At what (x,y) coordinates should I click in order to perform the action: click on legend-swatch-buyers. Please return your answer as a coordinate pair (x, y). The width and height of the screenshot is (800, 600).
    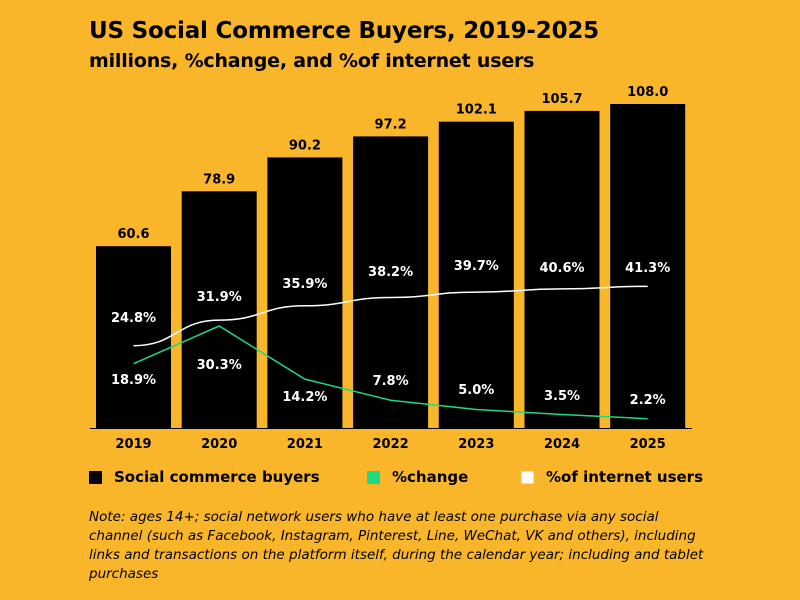
    Looking at the image, I should click on (95, 477).